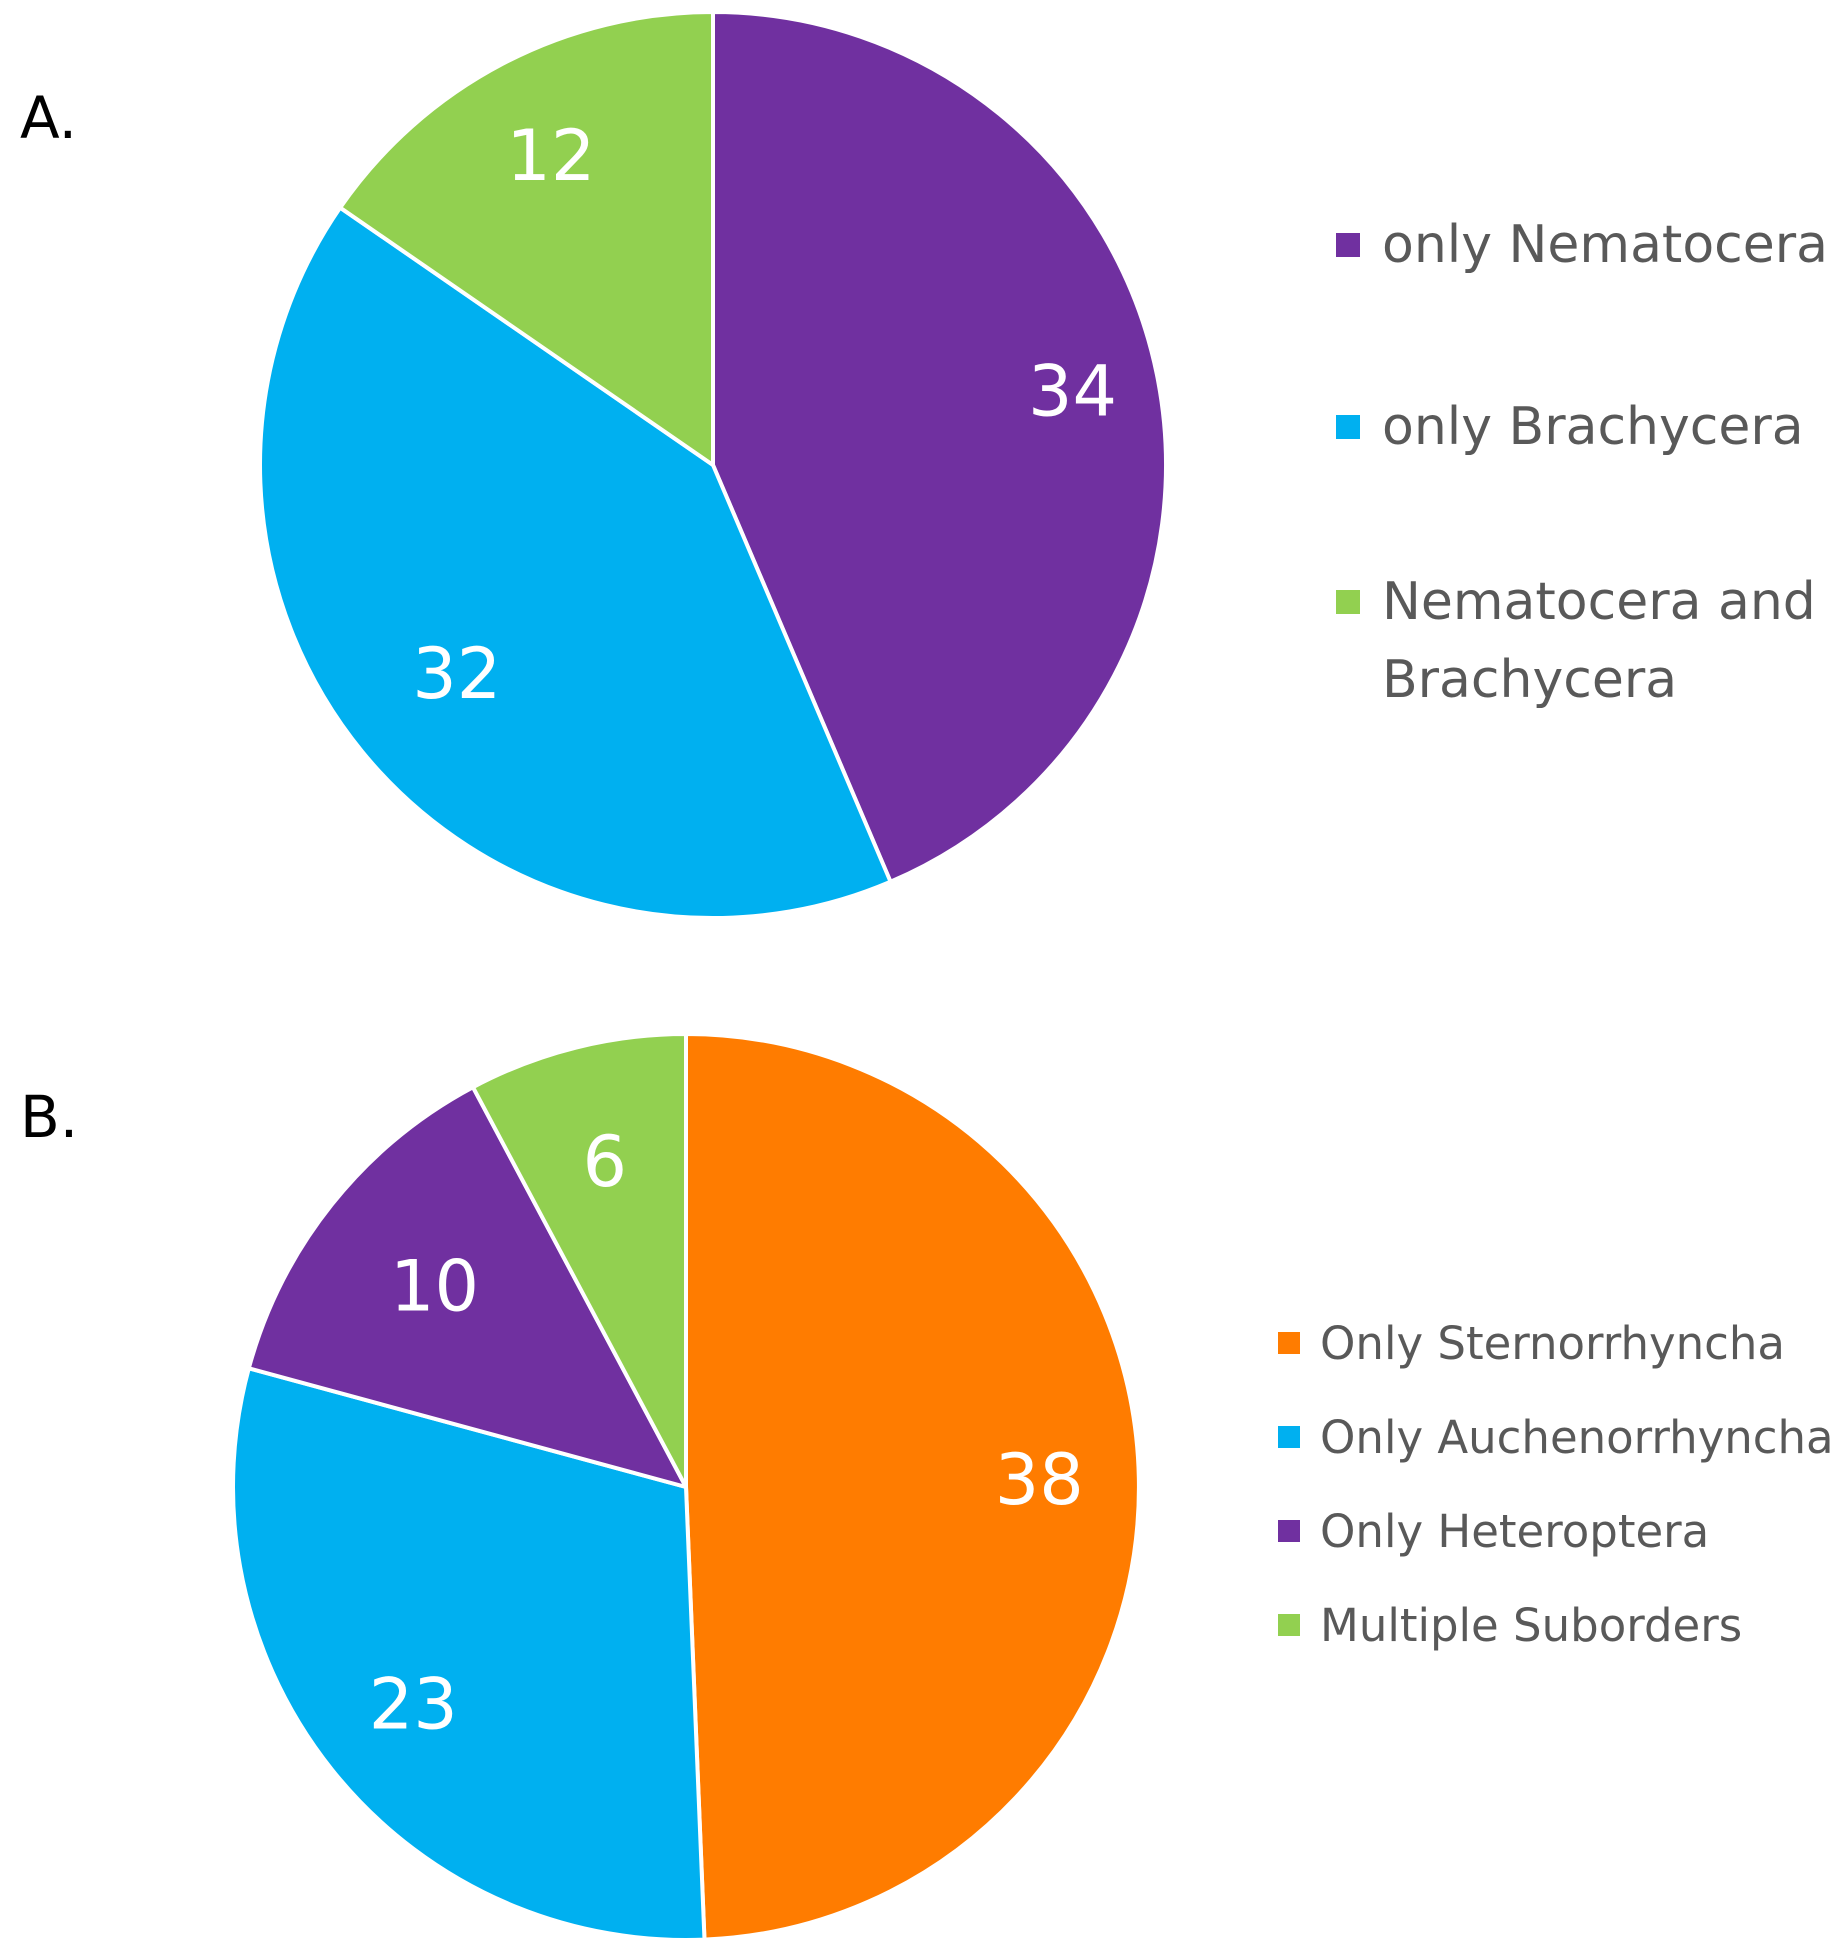 This screenshot has height=1957, width=1843. I want to click on pie-b-data-label-multiple-suborders: 6, so click(605, 1162).